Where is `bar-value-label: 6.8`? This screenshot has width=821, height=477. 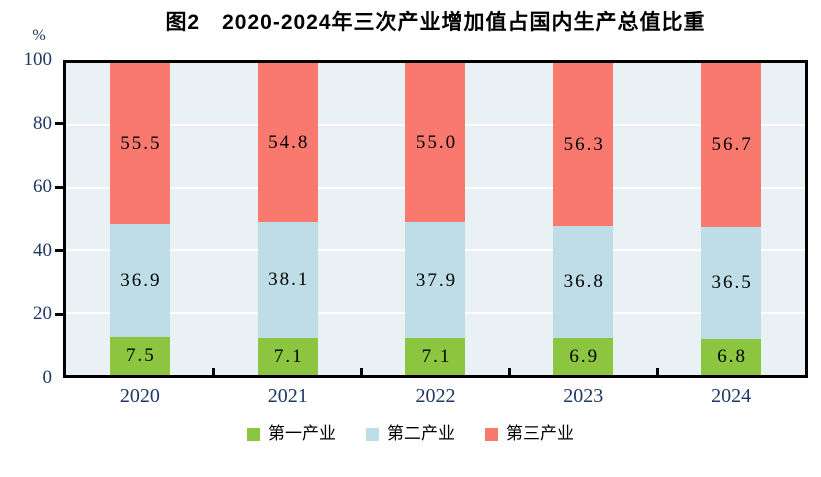 bar-value-label: 6.8 is located at coordinates (732, 357).